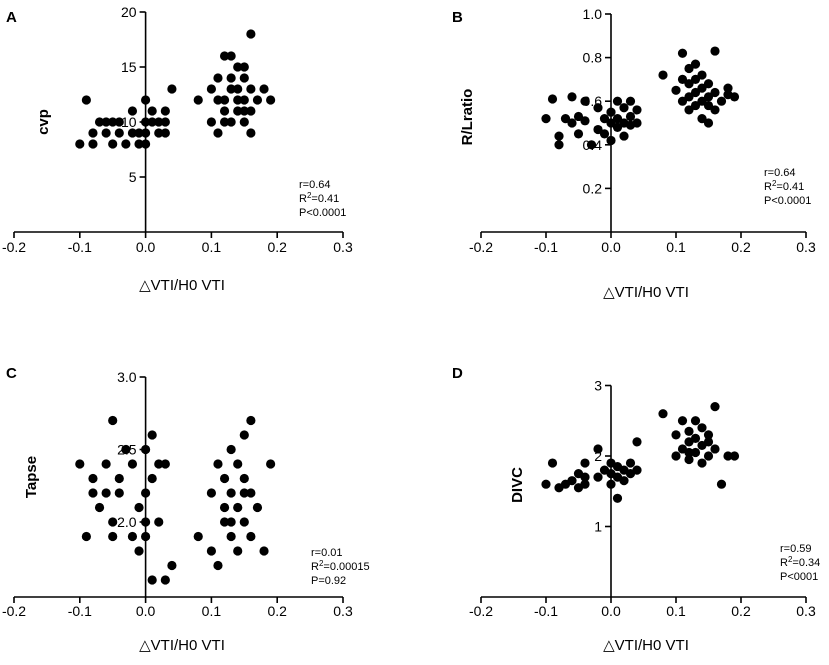  I want to click on y-tick-label-a-2: 15, so click(129, 67).